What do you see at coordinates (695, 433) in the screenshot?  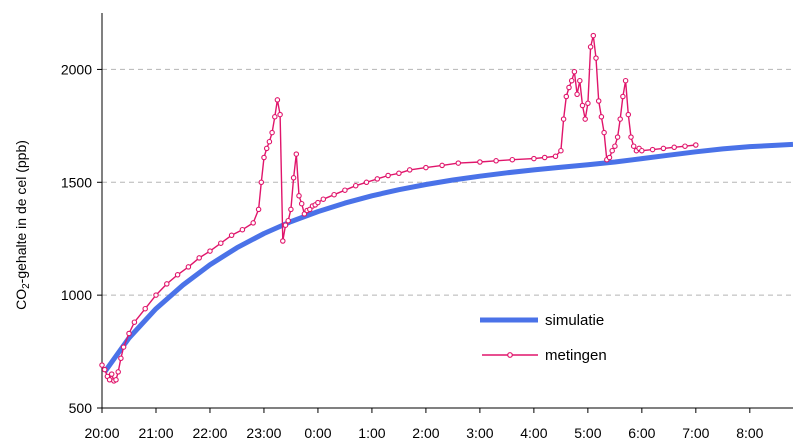 I see `x-tick-label: 7:00` at bounding box center [695, 433].